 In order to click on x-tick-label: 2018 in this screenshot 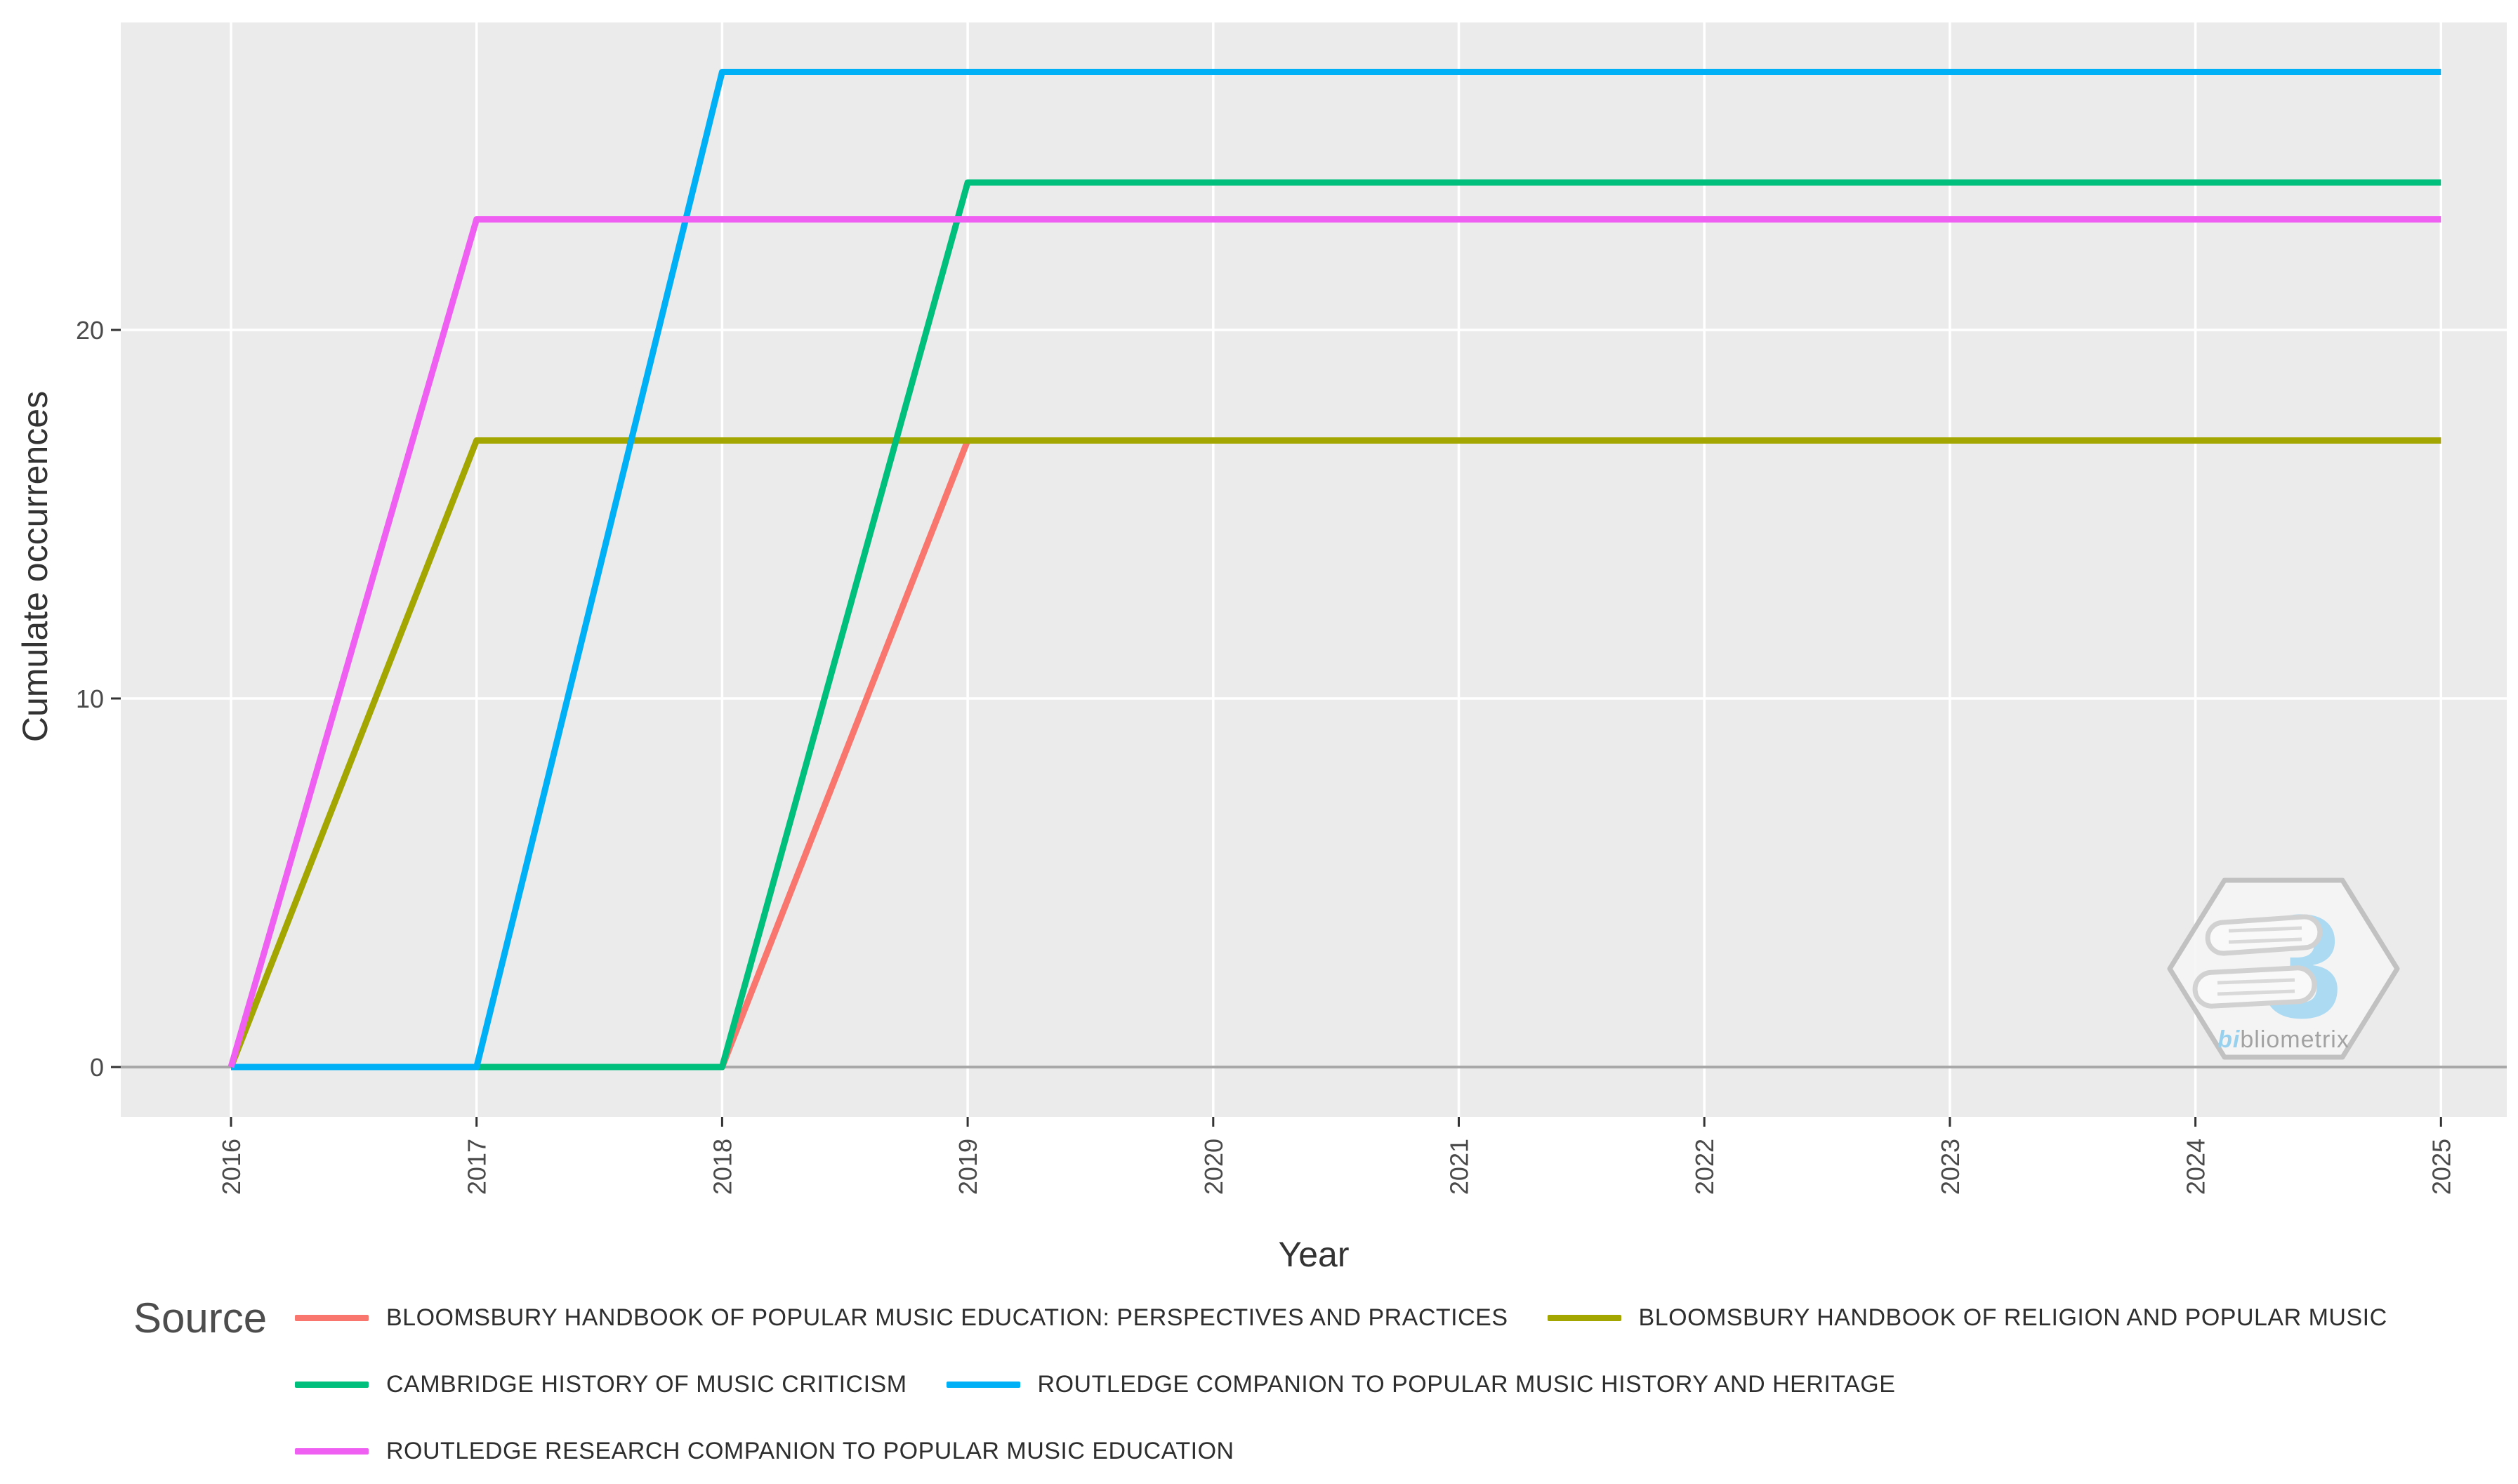, I will do `click(722, 1167)`.